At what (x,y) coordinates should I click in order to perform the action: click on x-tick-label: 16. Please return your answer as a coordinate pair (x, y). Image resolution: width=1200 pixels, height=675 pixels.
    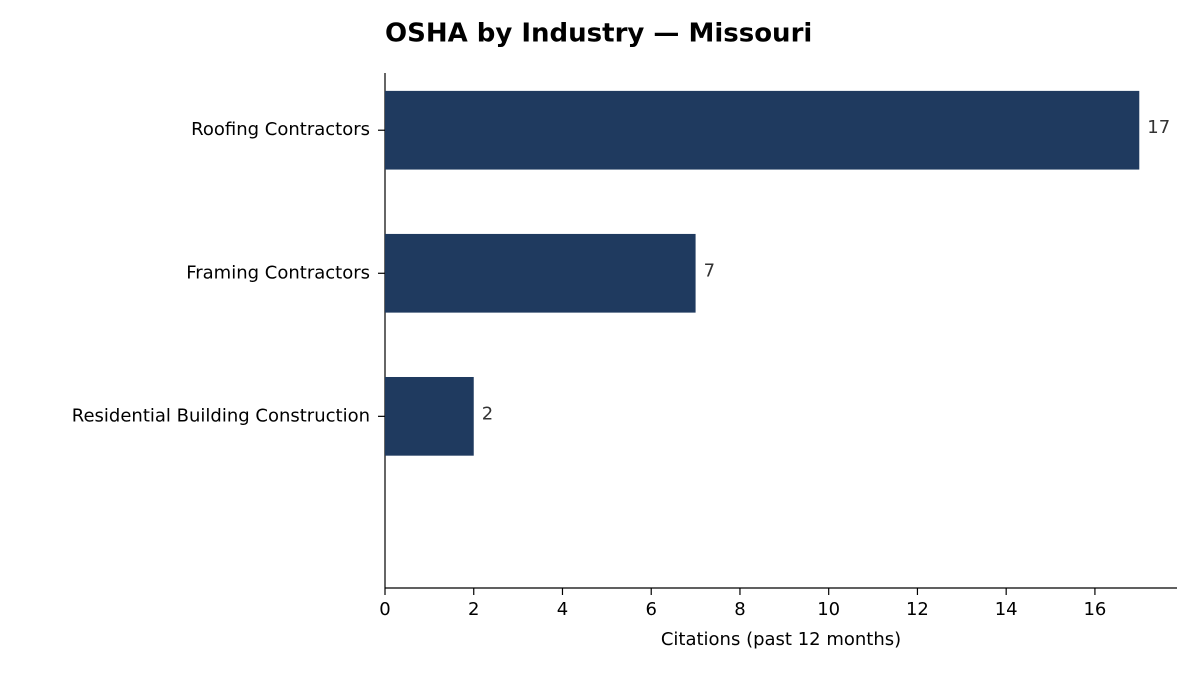
    Looking at the image, I should click on (1094, 609).